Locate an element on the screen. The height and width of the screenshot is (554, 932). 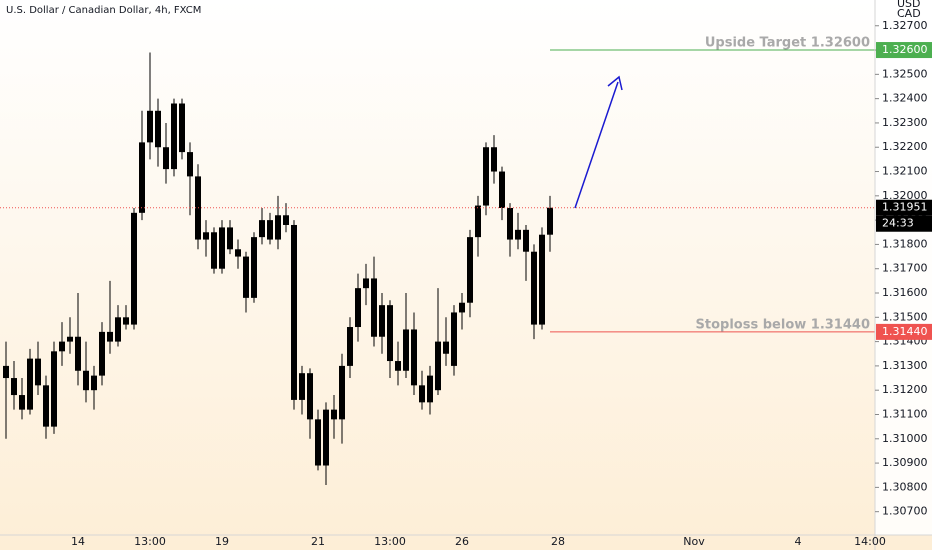
chart-title: U.S. Dollar / Canadian Dollar, 4h, FXCM is located at coordinates (103, 10).